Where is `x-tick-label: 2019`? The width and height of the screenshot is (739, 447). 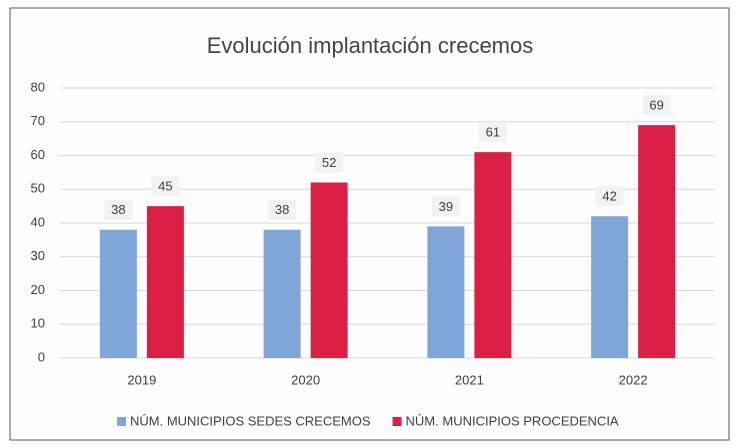 x-tick-label: 2019 is located at coordinates (141, 379).